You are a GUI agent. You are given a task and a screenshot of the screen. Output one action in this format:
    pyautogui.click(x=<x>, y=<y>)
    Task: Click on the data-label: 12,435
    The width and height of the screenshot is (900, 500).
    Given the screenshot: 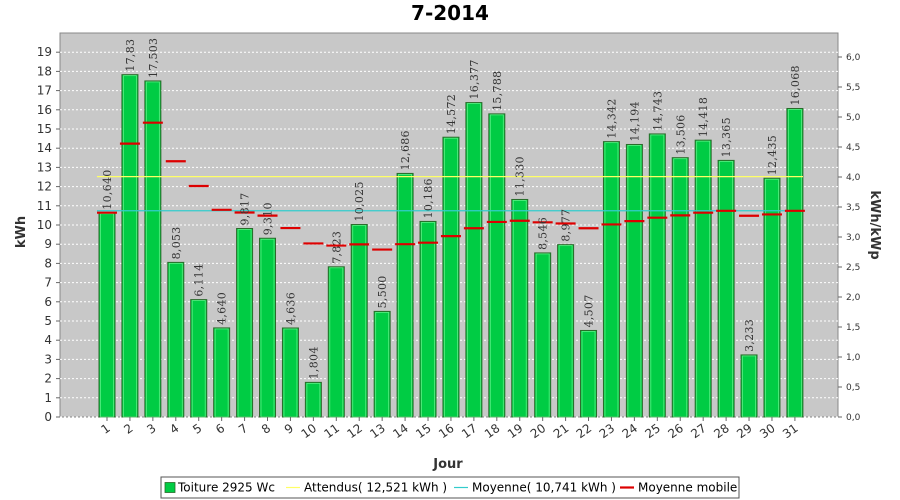 What is the action you would take?
    pyautogui.click(x=772, y=155)
    